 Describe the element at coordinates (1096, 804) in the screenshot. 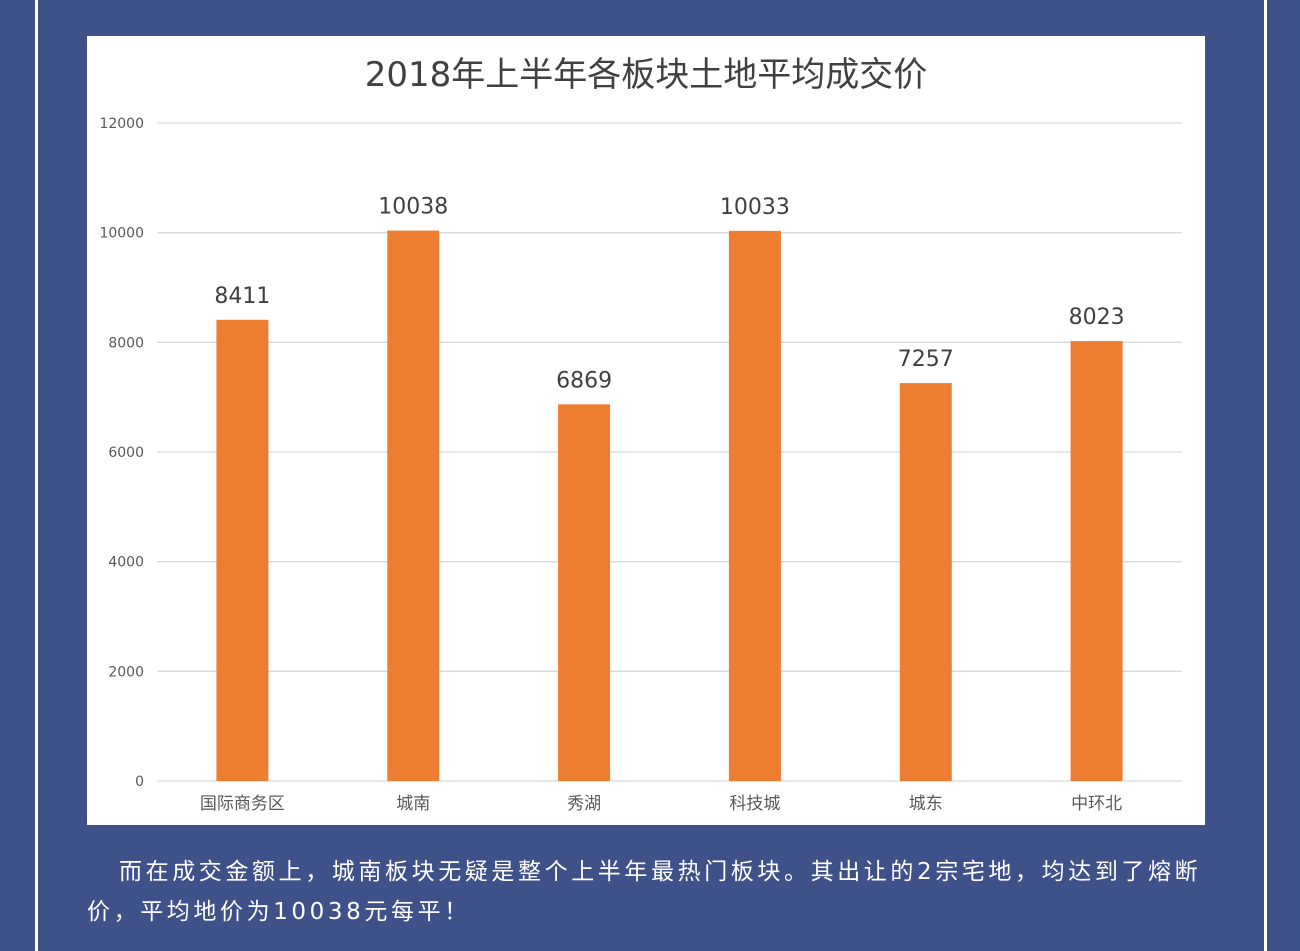

I see `x-tick-label: 中环北` at that location.